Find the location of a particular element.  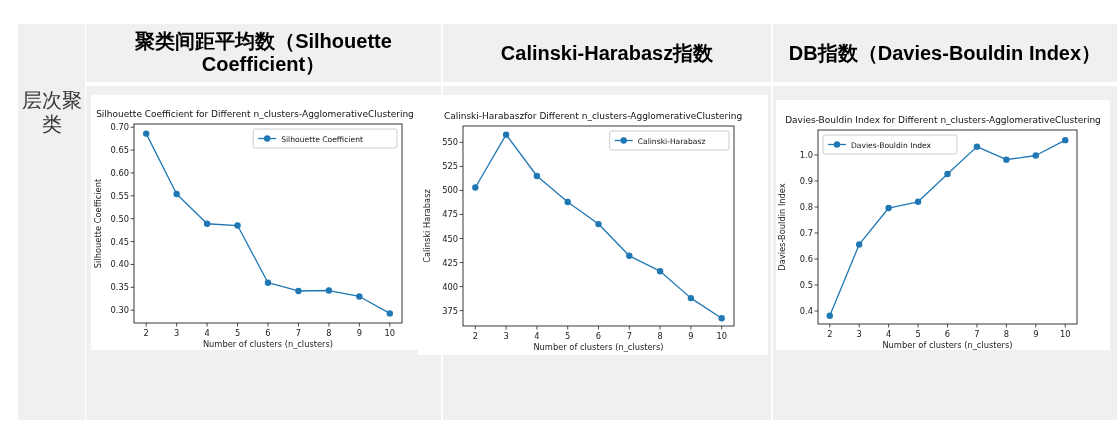

chart-title: Davies-Bouldin Index for Different n_clusters-AgglomerativeClustering is located at coordinates (943, 120).